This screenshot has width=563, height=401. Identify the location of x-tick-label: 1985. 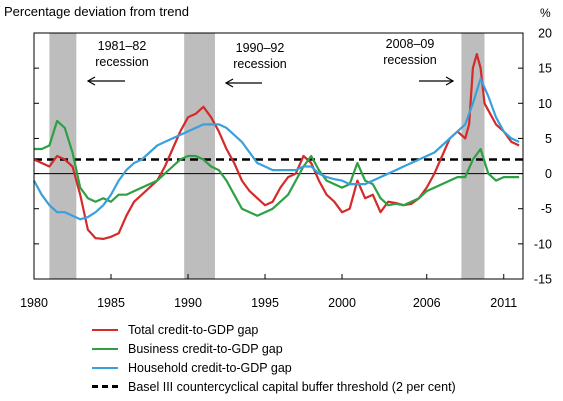
(111, 303).